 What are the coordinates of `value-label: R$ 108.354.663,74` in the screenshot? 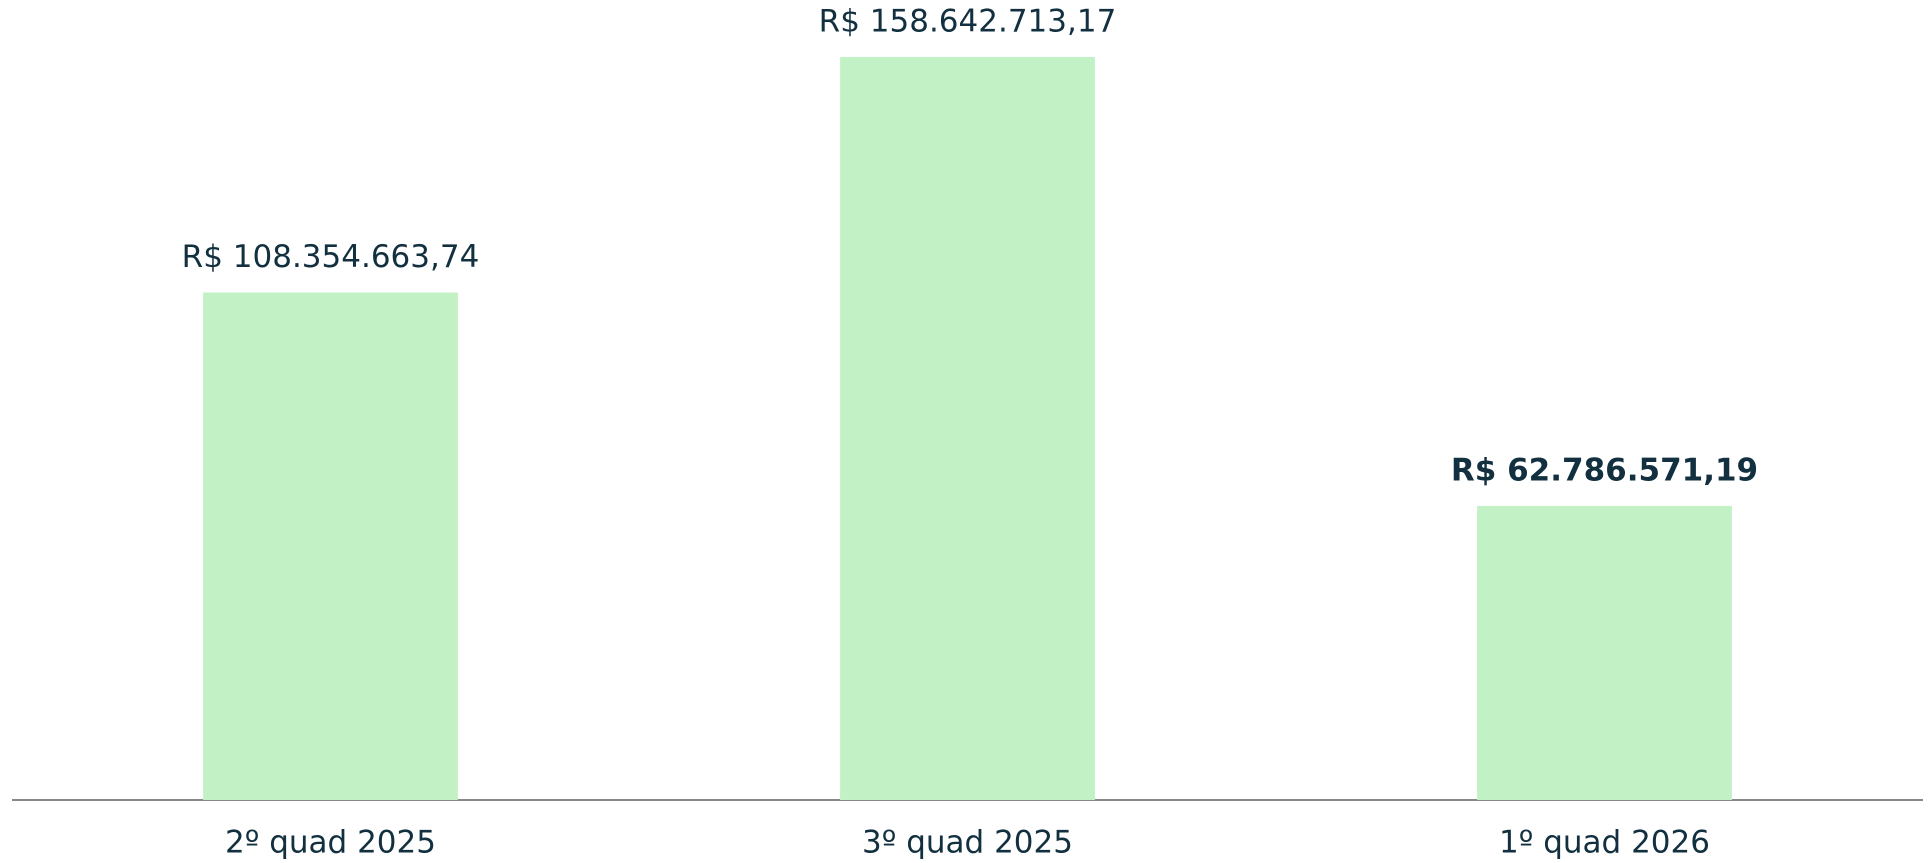 It's located at (331, 257).